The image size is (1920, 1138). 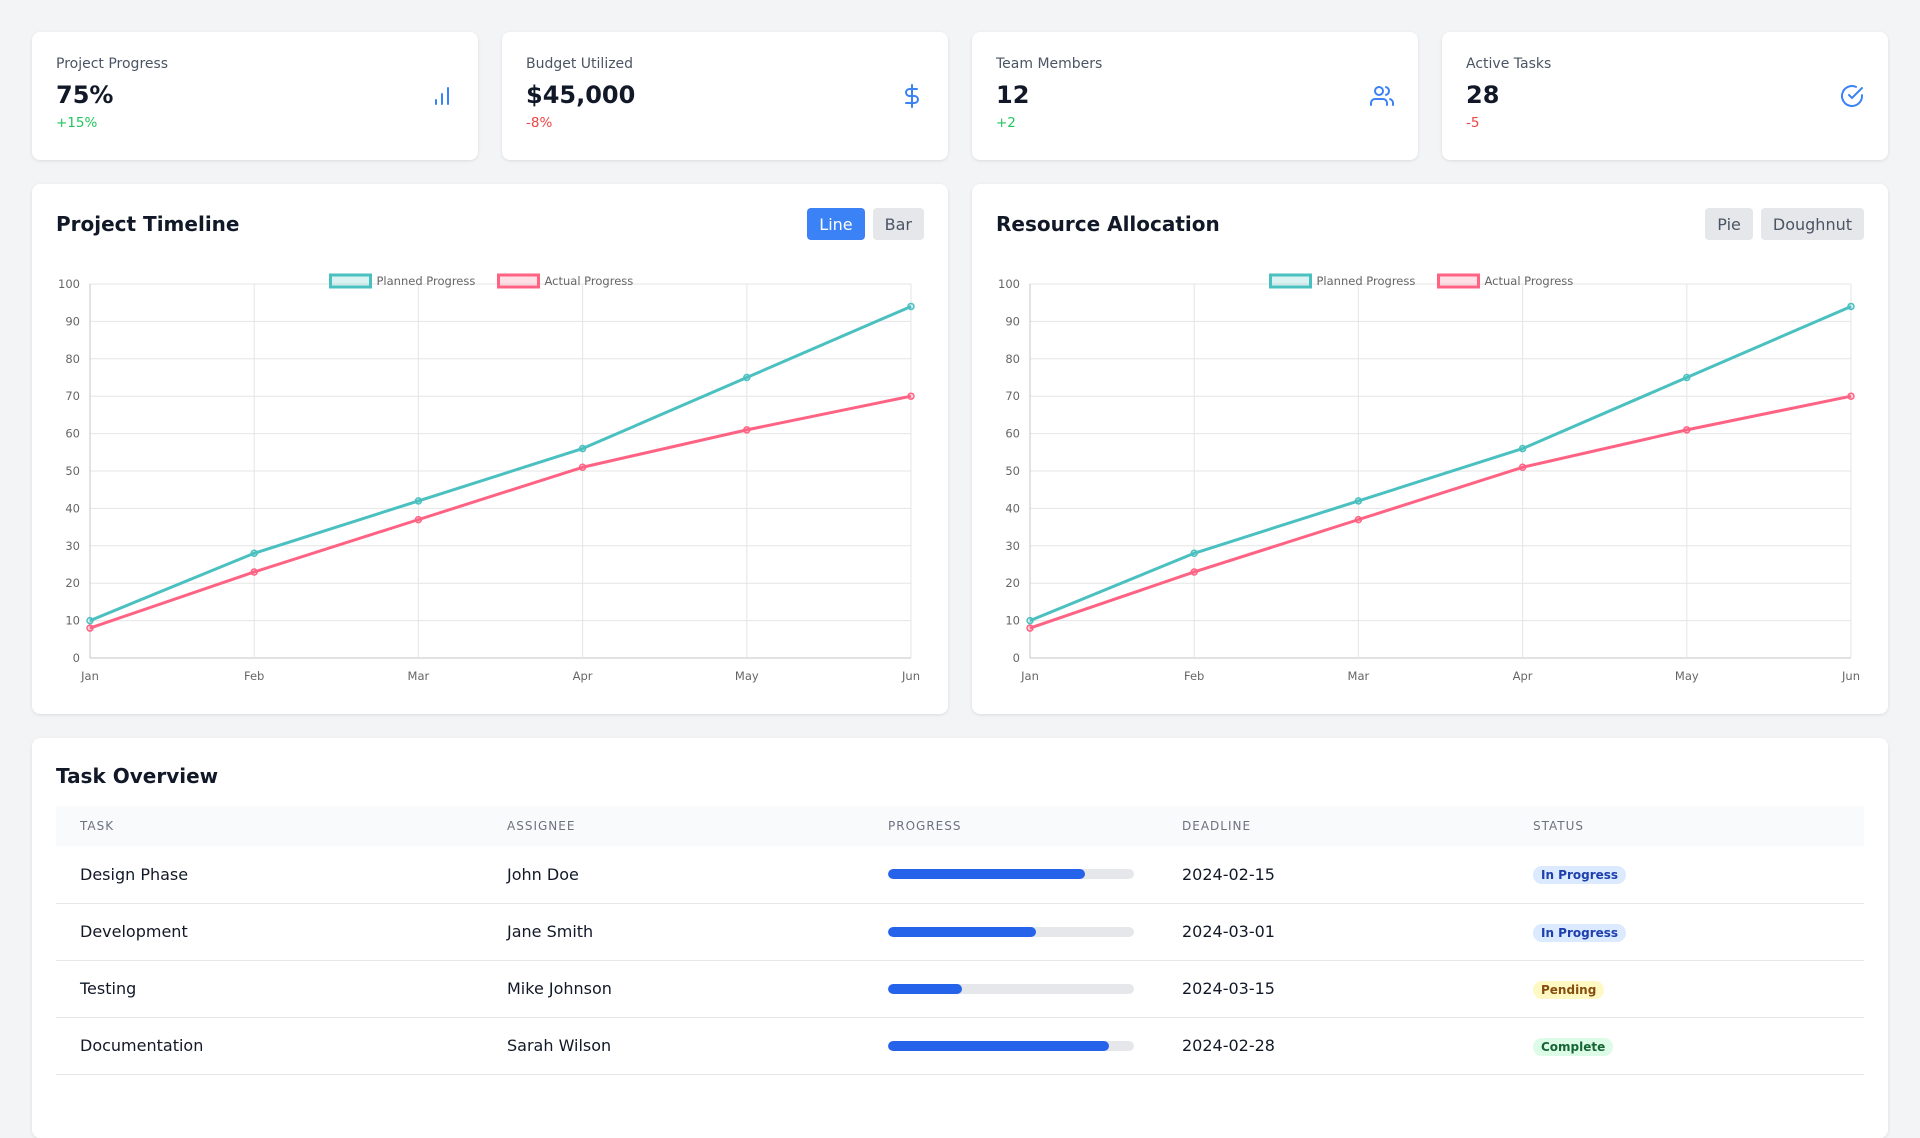 What do you see at coordinates (1217, 826) in the screenshot?
I see `header-deadline: DEADLINE` at bounding box center [1217, 826].